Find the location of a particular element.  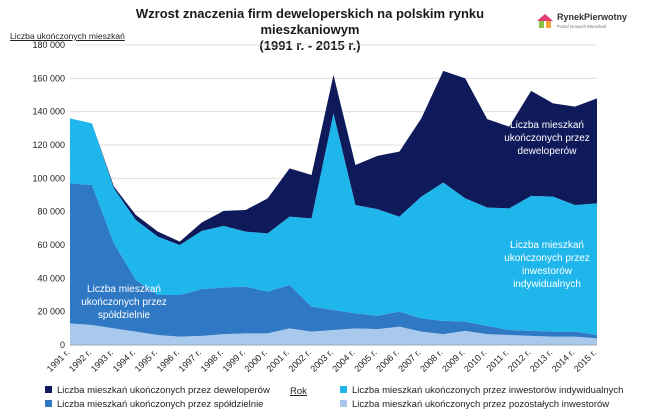

x-tick-label: 2015 r. is located at coordinates (585, 360).